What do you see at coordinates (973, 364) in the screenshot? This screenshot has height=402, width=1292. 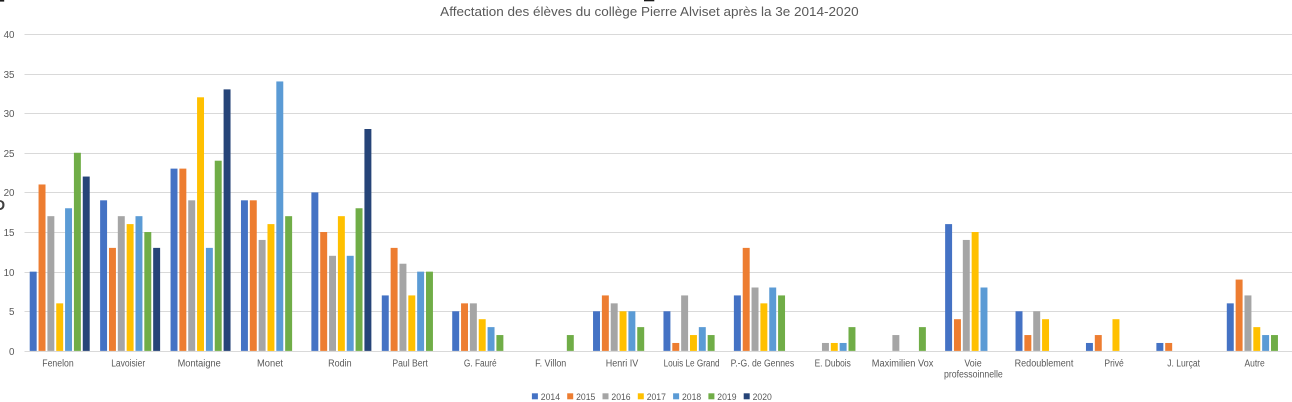 I see `svg-text: Voie` at bounding box center [973, 364].